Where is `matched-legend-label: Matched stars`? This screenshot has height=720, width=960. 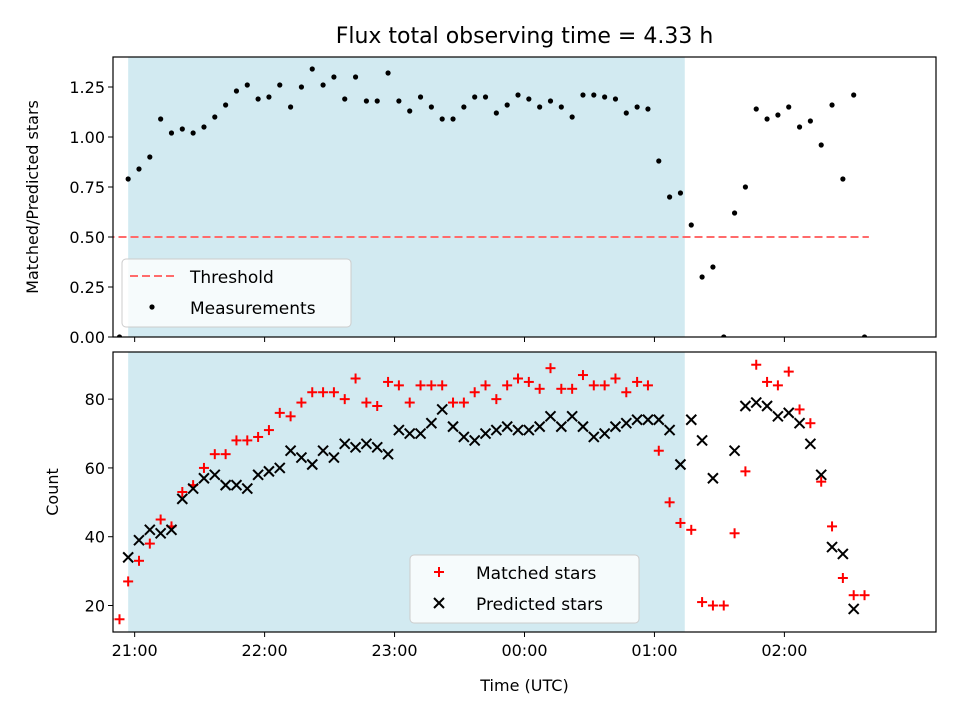
matched-legend-label: Matched stars is located at coordinates (536, 574).